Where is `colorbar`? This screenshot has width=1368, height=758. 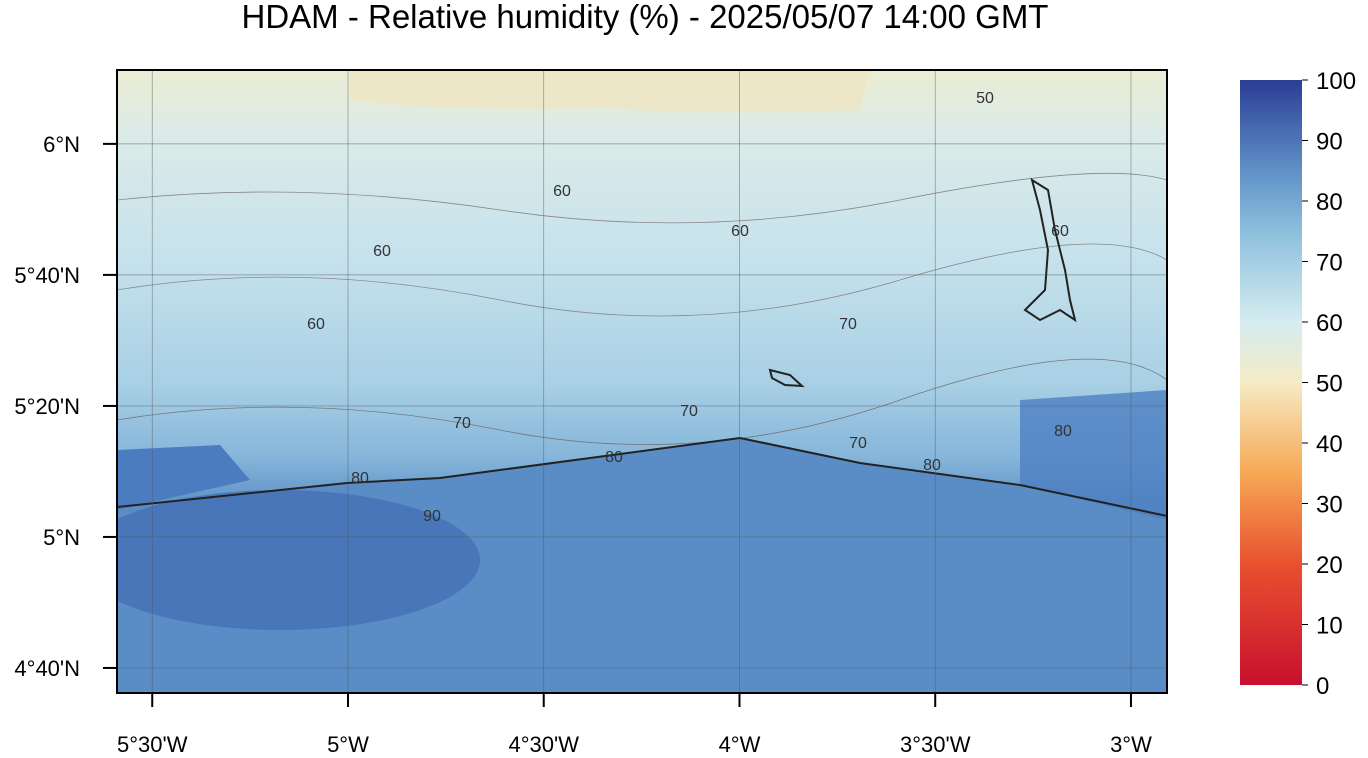 colorbar is located at coordinates (1271, 382).